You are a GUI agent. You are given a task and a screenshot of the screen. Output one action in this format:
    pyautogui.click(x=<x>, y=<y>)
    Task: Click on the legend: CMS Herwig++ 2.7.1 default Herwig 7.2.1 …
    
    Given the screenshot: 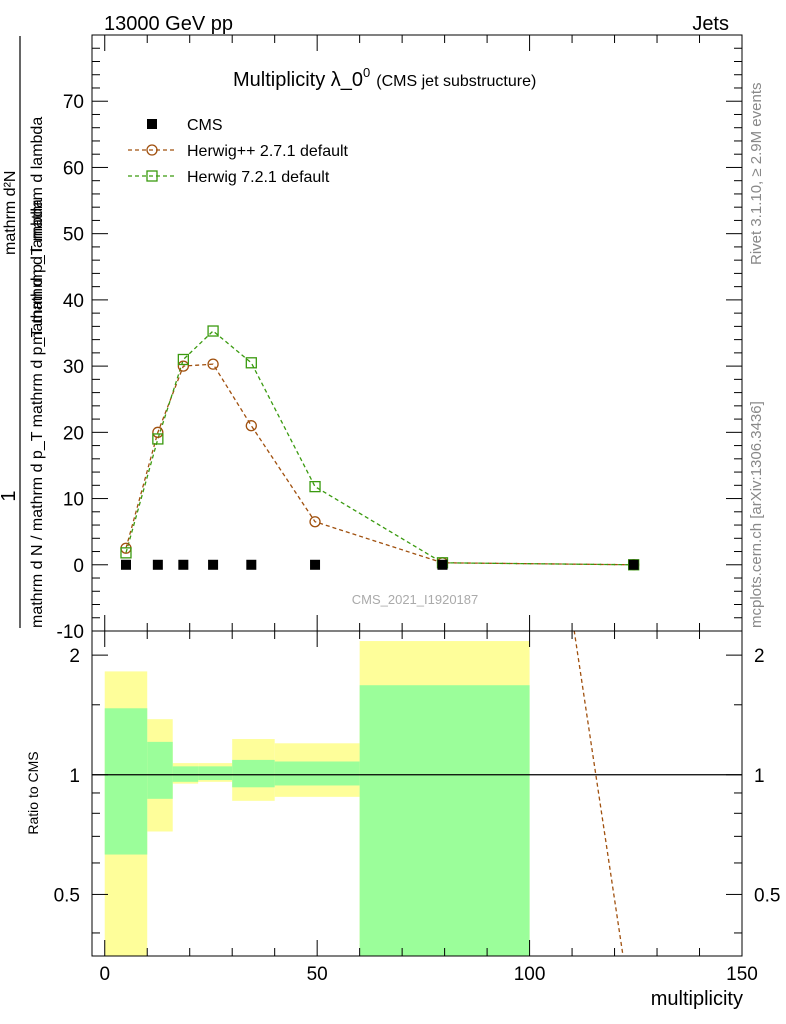 What is the action you would take?
    pyautogui.click(x=238, y=151)
    